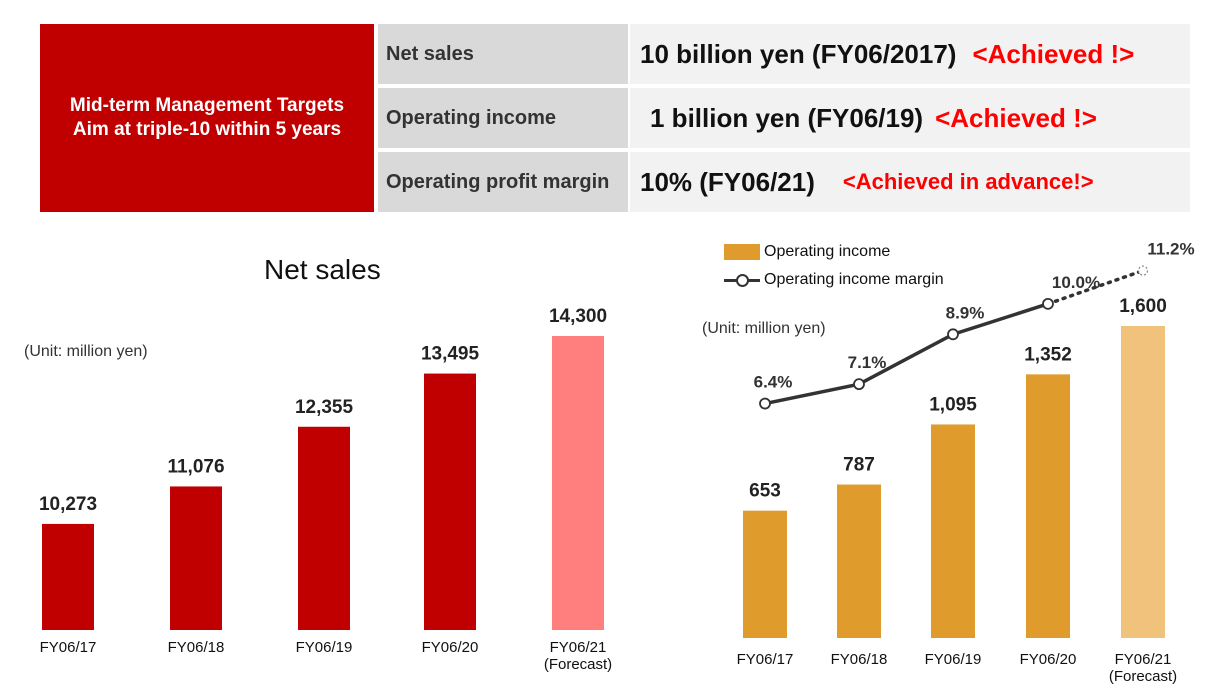 The image size is (1226, 694). Describe the element at coordinates (742, 252) in the screenshot. I see `bar-swatch-icon` at that location.